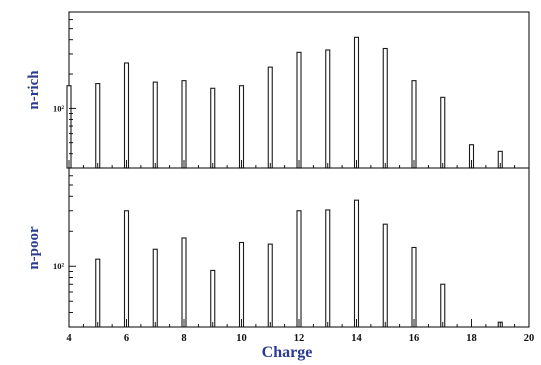  I want to click on y-axis-title-n-rich: n-rich, so click(34, 90).